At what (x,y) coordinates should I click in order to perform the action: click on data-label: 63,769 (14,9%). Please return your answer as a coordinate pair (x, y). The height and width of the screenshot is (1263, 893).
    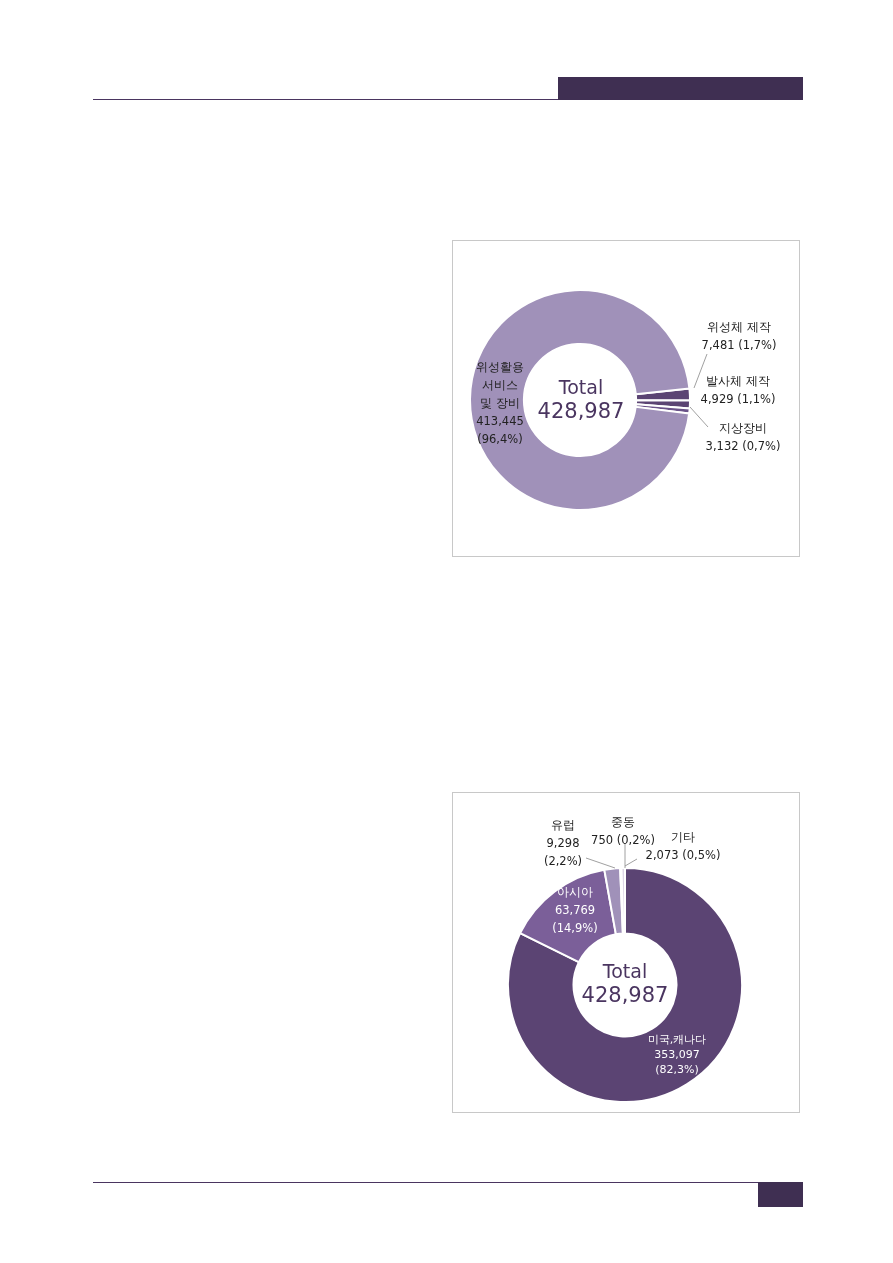
    Looking at the image, I should click on (575, 918).